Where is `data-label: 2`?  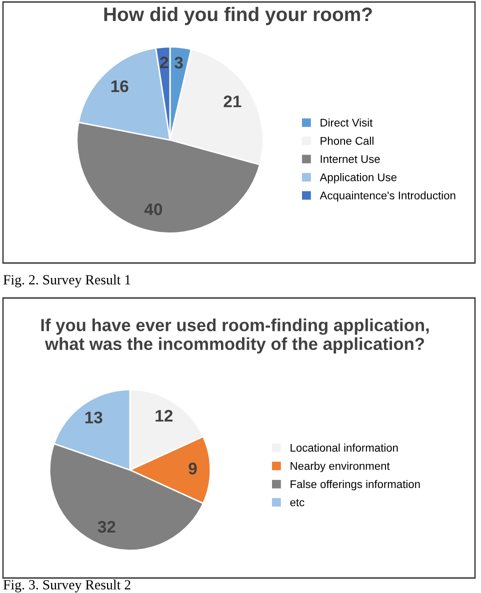
data-label: 2 is located at coordinates (164, 62).